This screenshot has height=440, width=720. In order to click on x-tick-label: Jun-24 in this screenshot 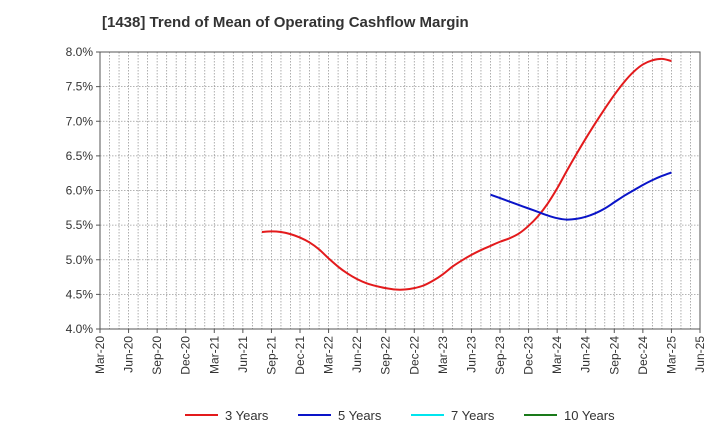, I will do `click(586, 354)`.